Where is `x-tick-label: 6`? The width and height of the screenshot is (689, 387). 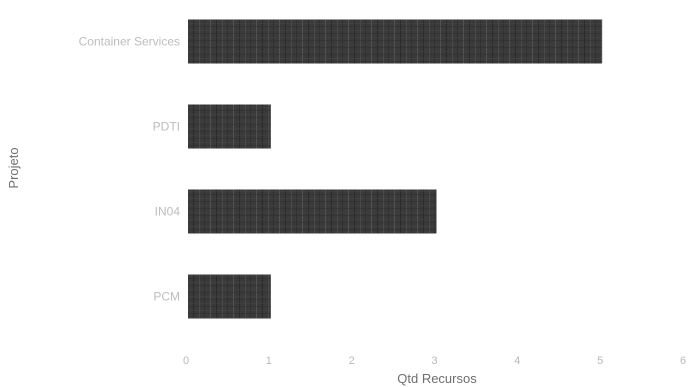 x-tick-label: 6 is located at coordinates (683, 361).